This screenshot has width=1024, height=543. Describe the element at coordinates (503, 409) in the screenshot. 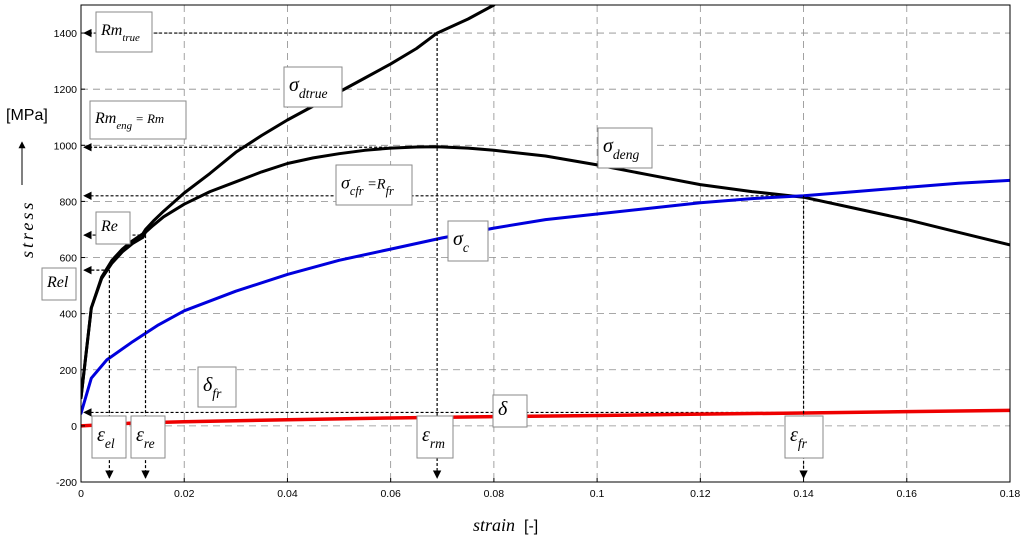

I see `annotation-text: δ` at that location.